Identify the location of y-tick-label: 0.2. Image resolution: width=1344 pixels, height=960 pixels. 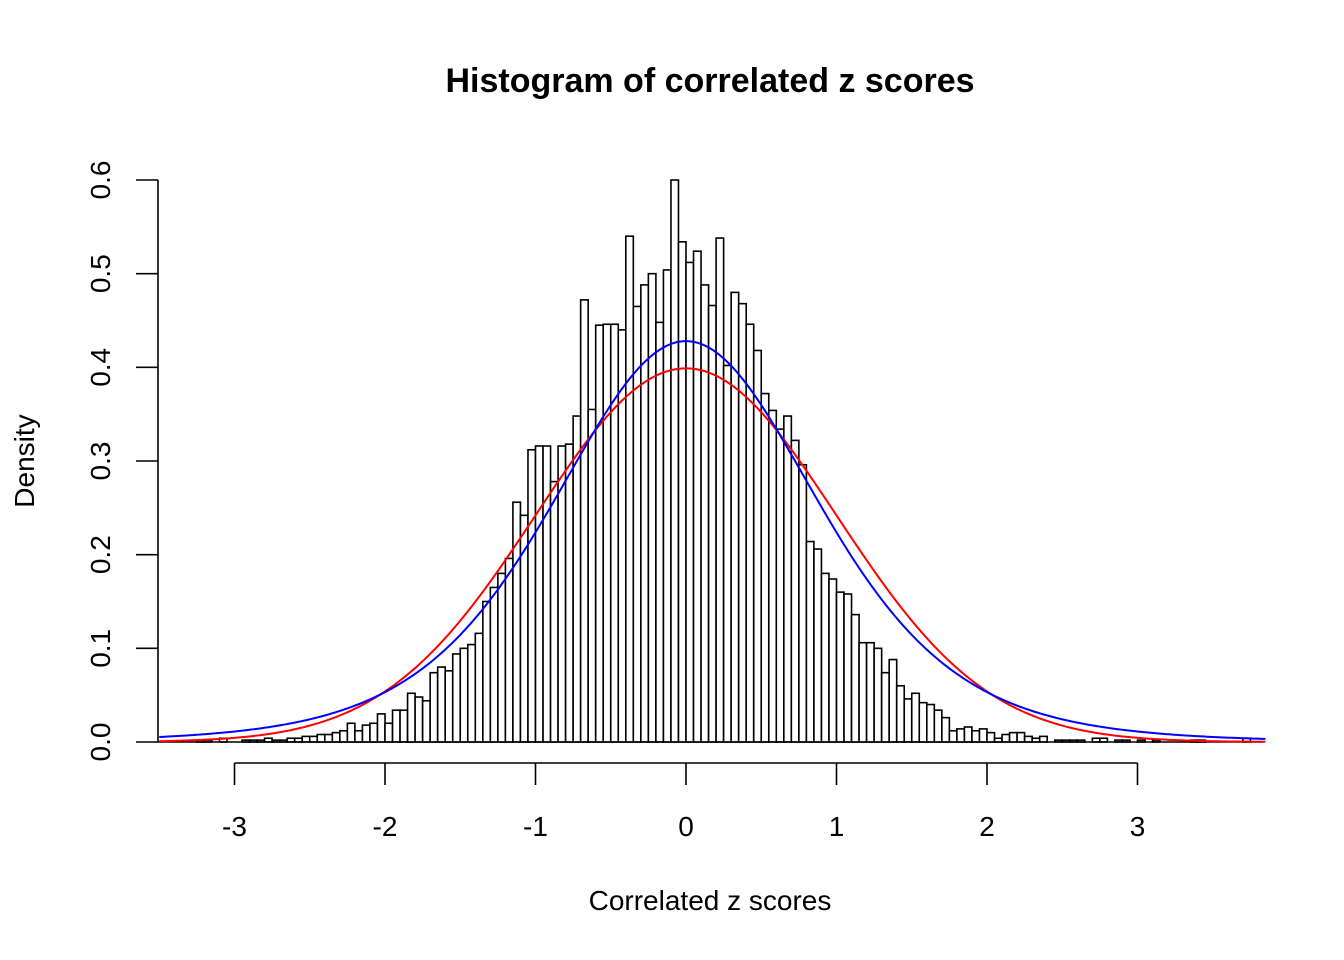
(100, 554).